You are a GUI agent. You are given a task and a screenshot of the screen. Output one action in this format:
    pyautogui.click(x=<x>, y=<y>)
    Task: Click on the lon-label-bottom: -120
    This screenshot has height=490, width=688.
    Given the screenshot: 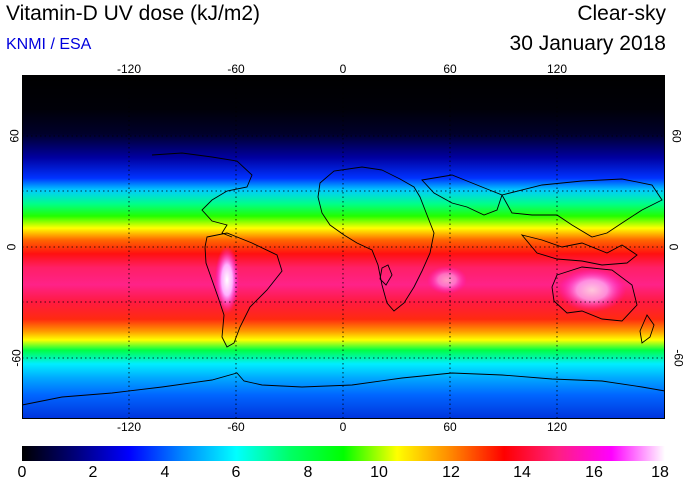 What is the action you would take?
    pyautogui.click(x=129, y=427)
    